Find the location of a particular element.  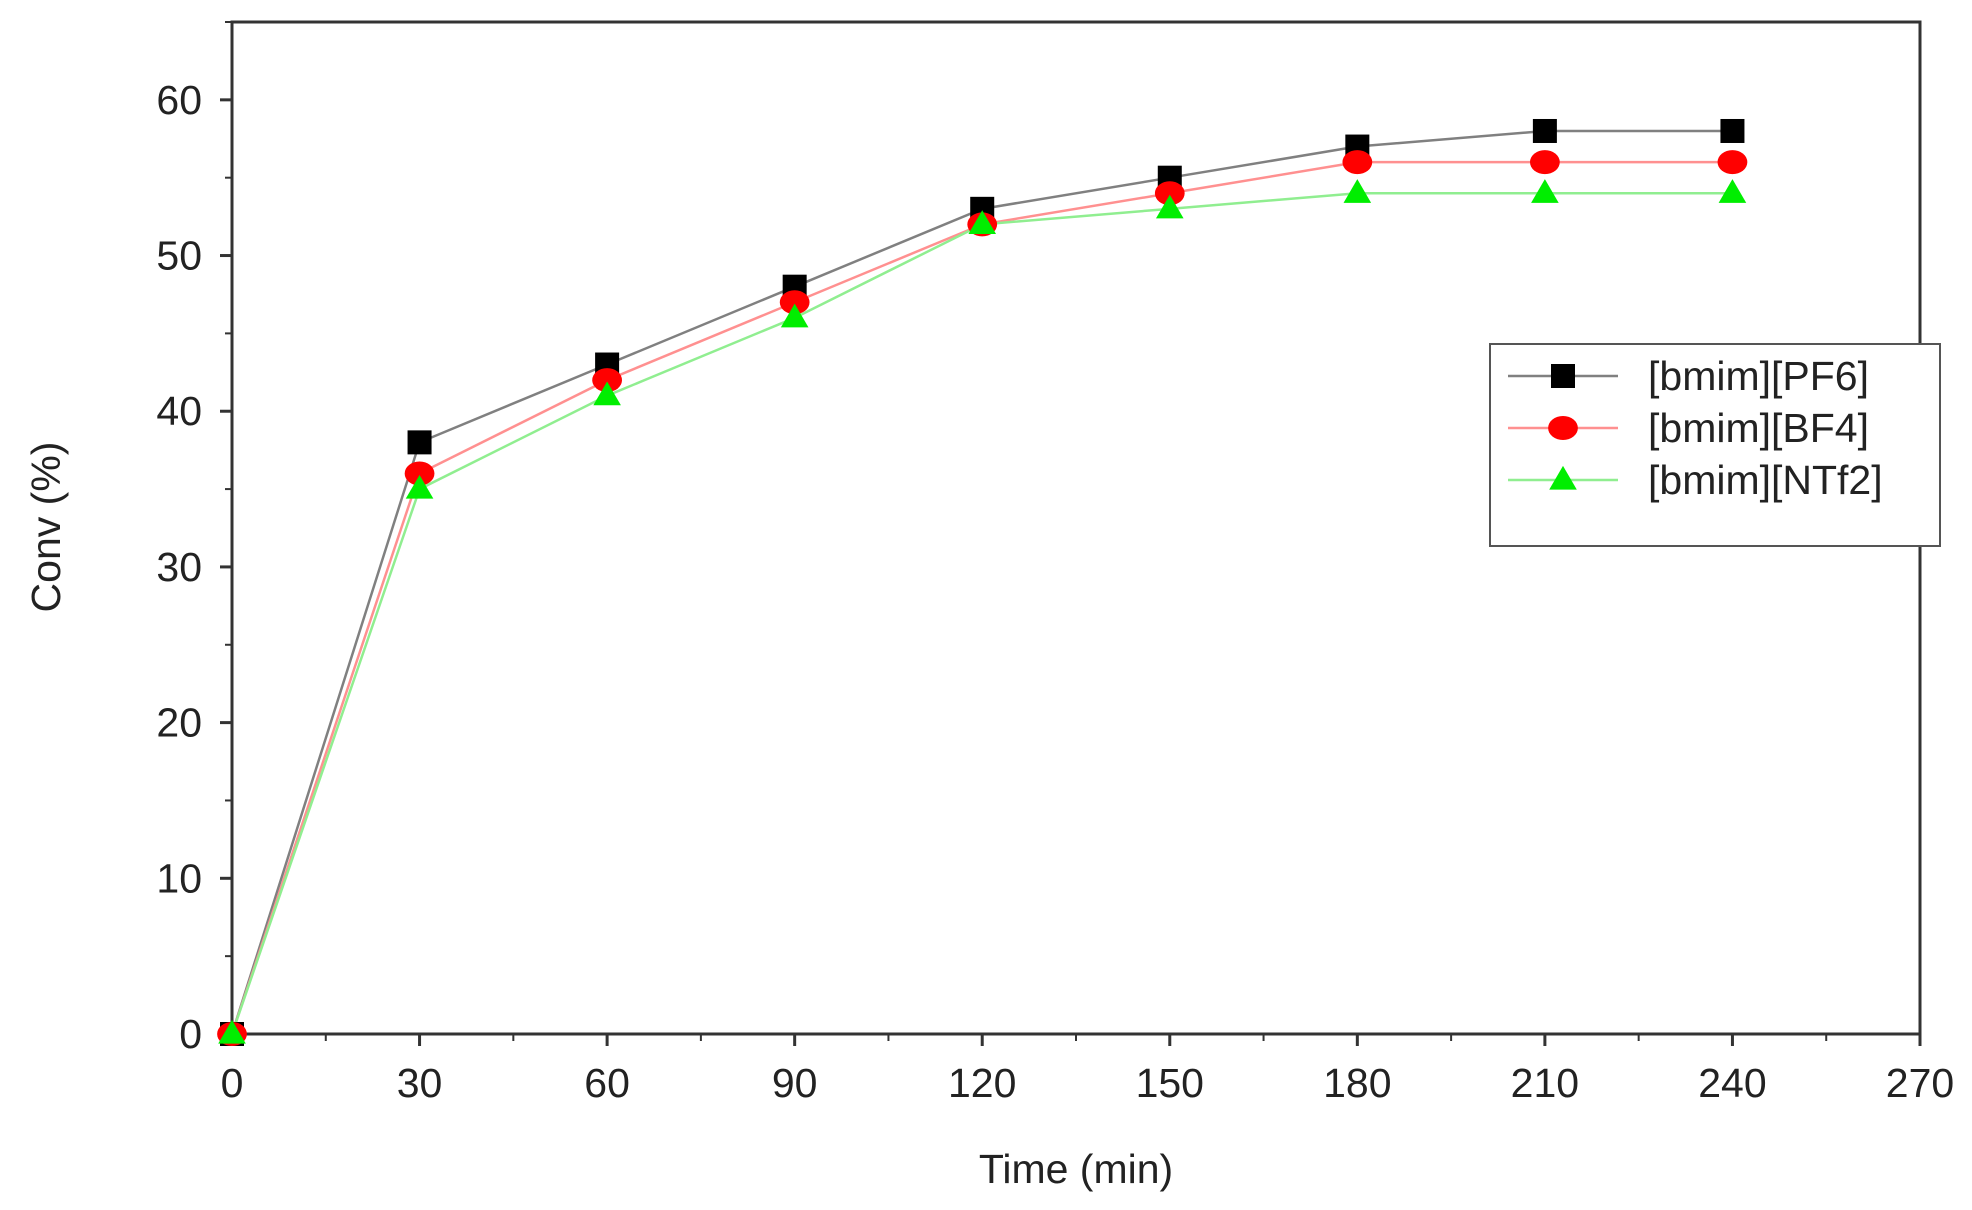

x-tick-label: 30 is located at coordinates (420, 1083).